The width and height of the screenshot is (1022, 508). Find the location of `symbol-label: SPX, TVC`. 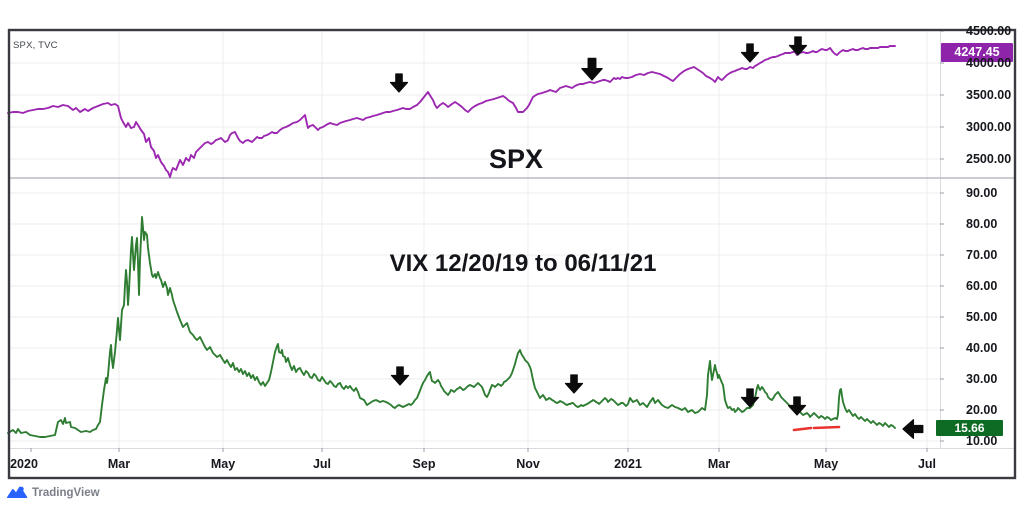

symbol-label: SPX, TVC is located at coordinates (35, 45).